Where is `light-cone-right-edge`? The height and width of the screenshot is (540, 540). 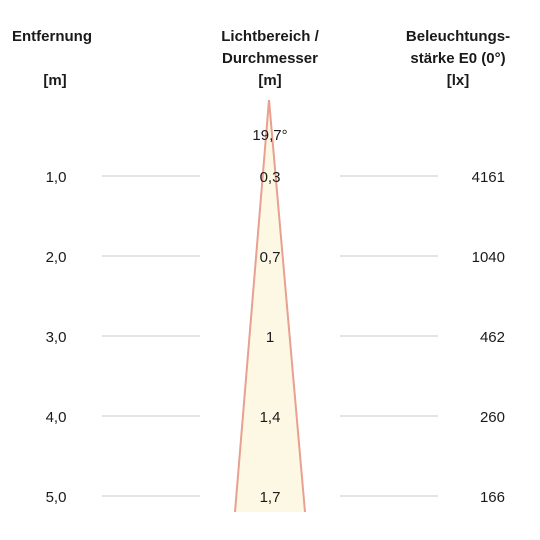
light-cone-right-edge is located at coordinates (287, 306).